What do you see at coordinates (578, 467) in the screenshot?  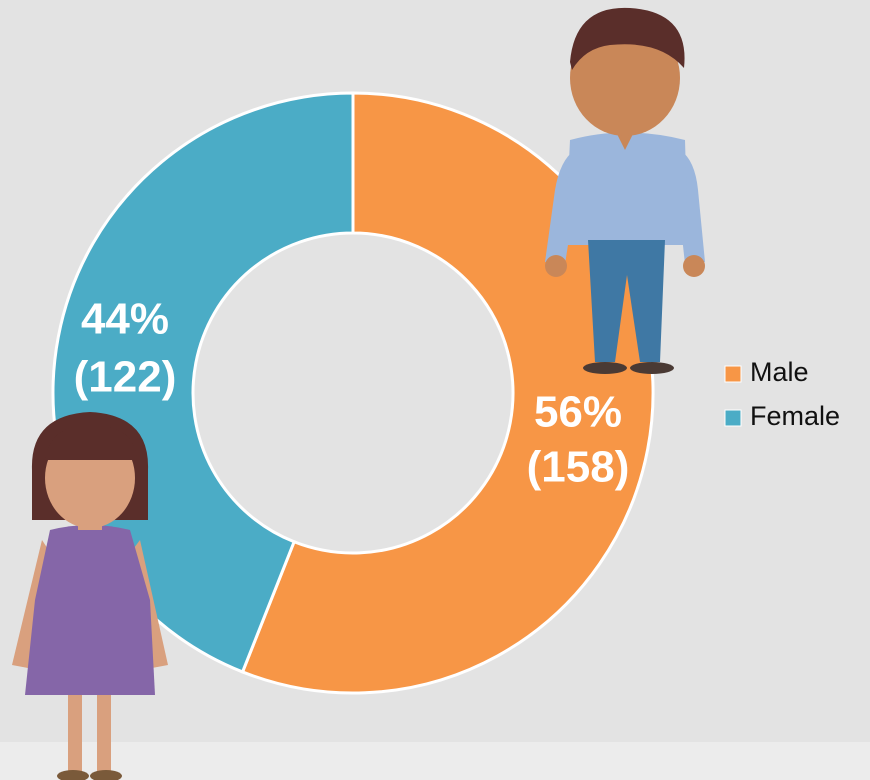 I see `count-label: (158)` at bounding box center [578, 467].